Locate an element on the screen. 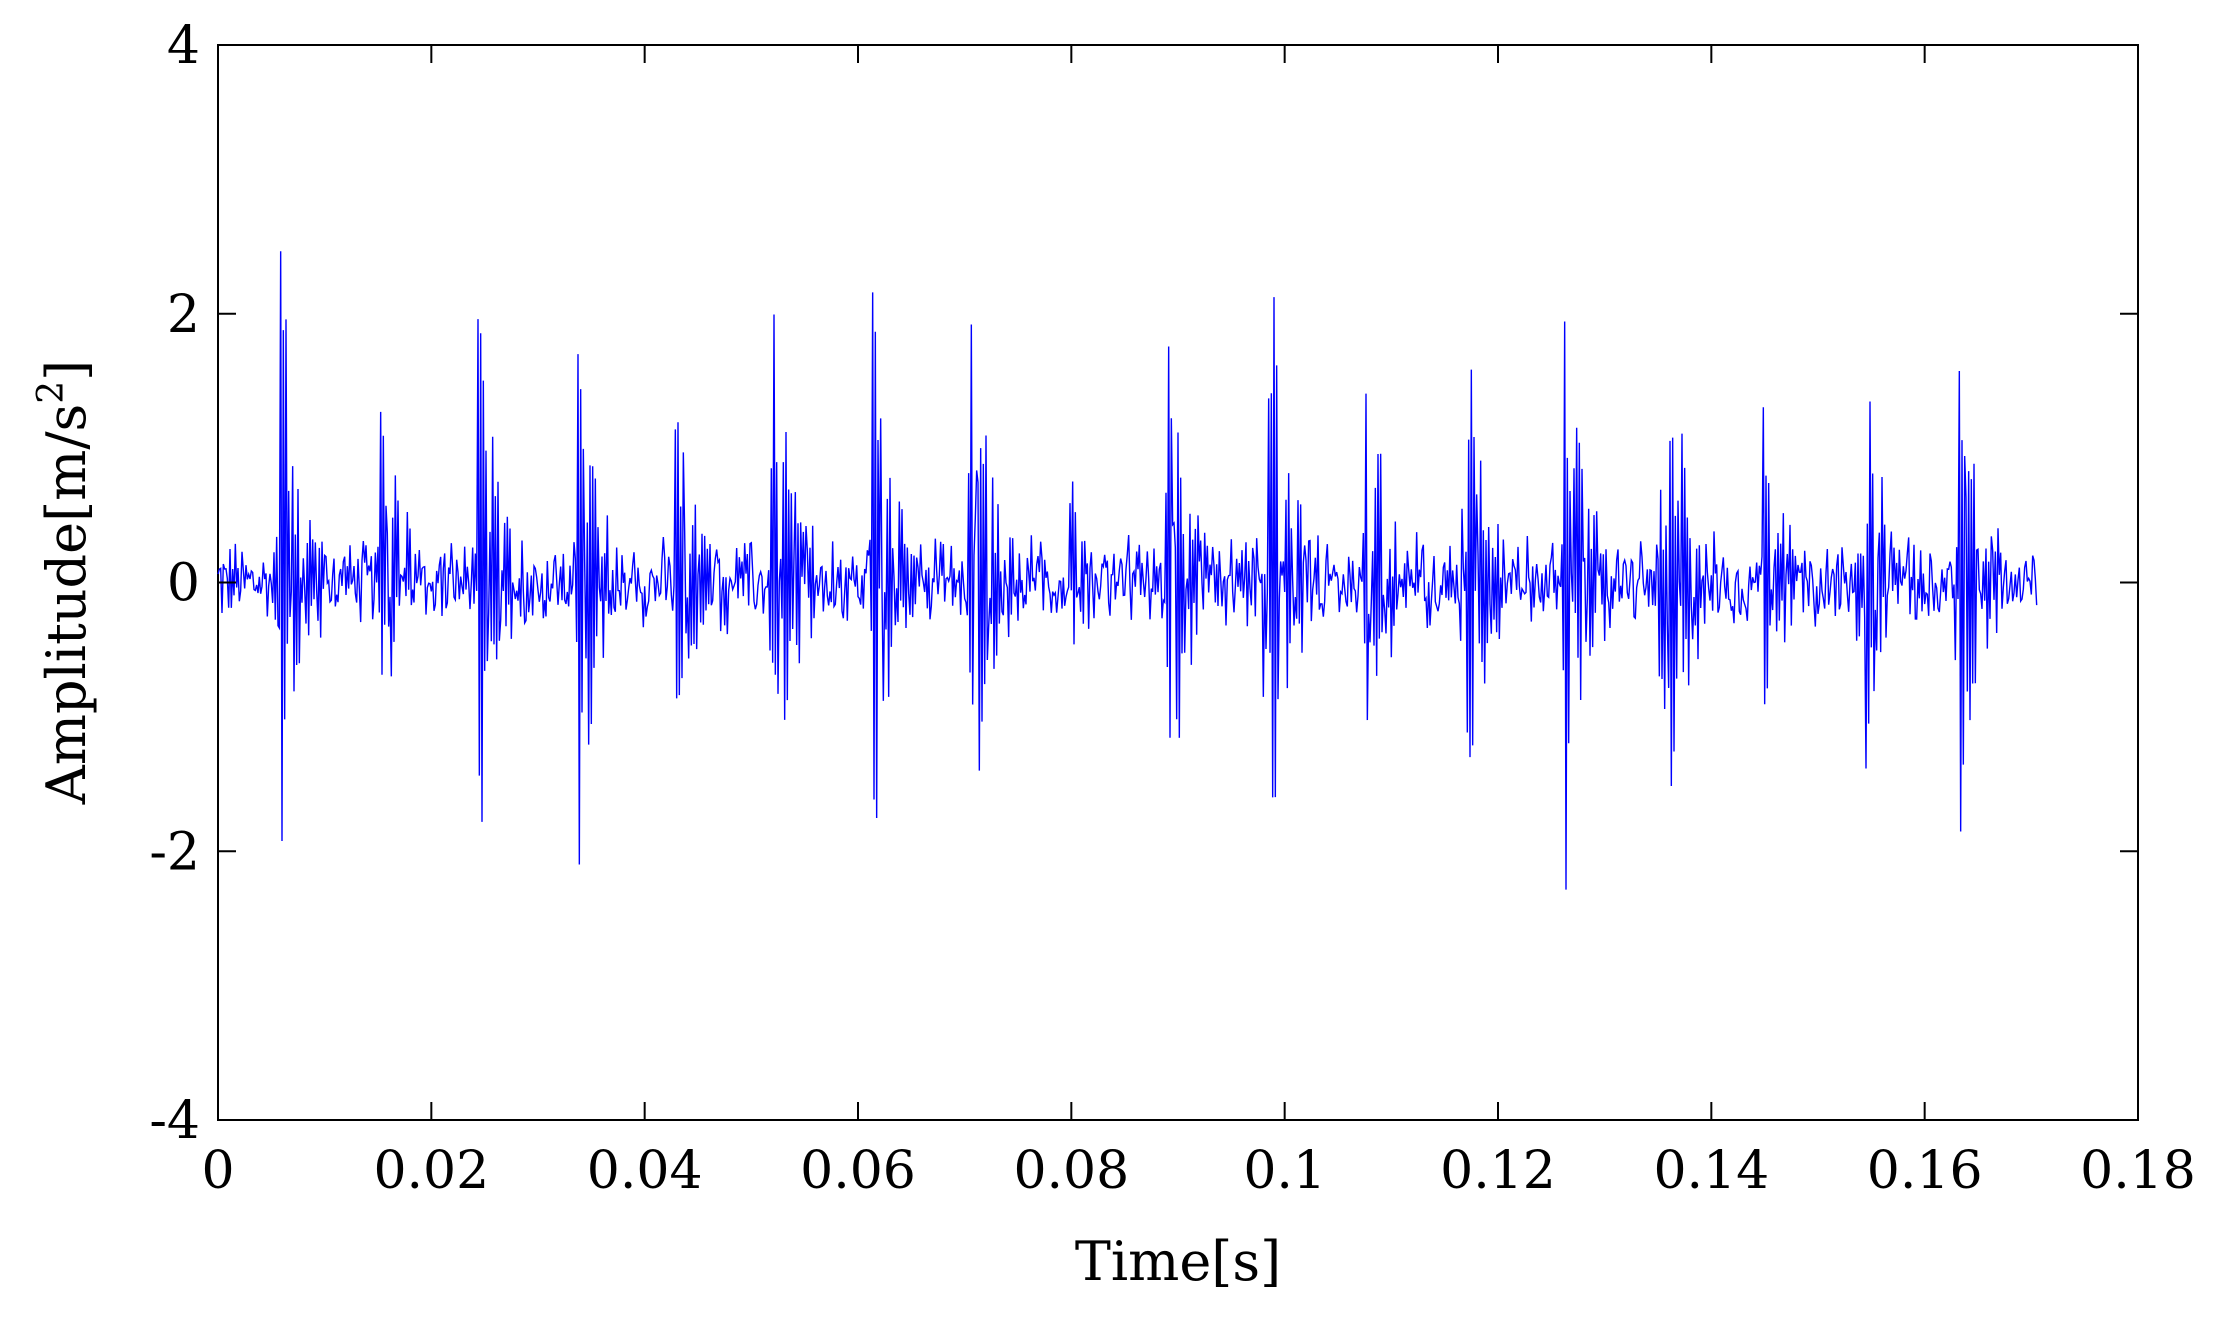  x-tick-label: 0.04 is located at coordinates (645, 1171).